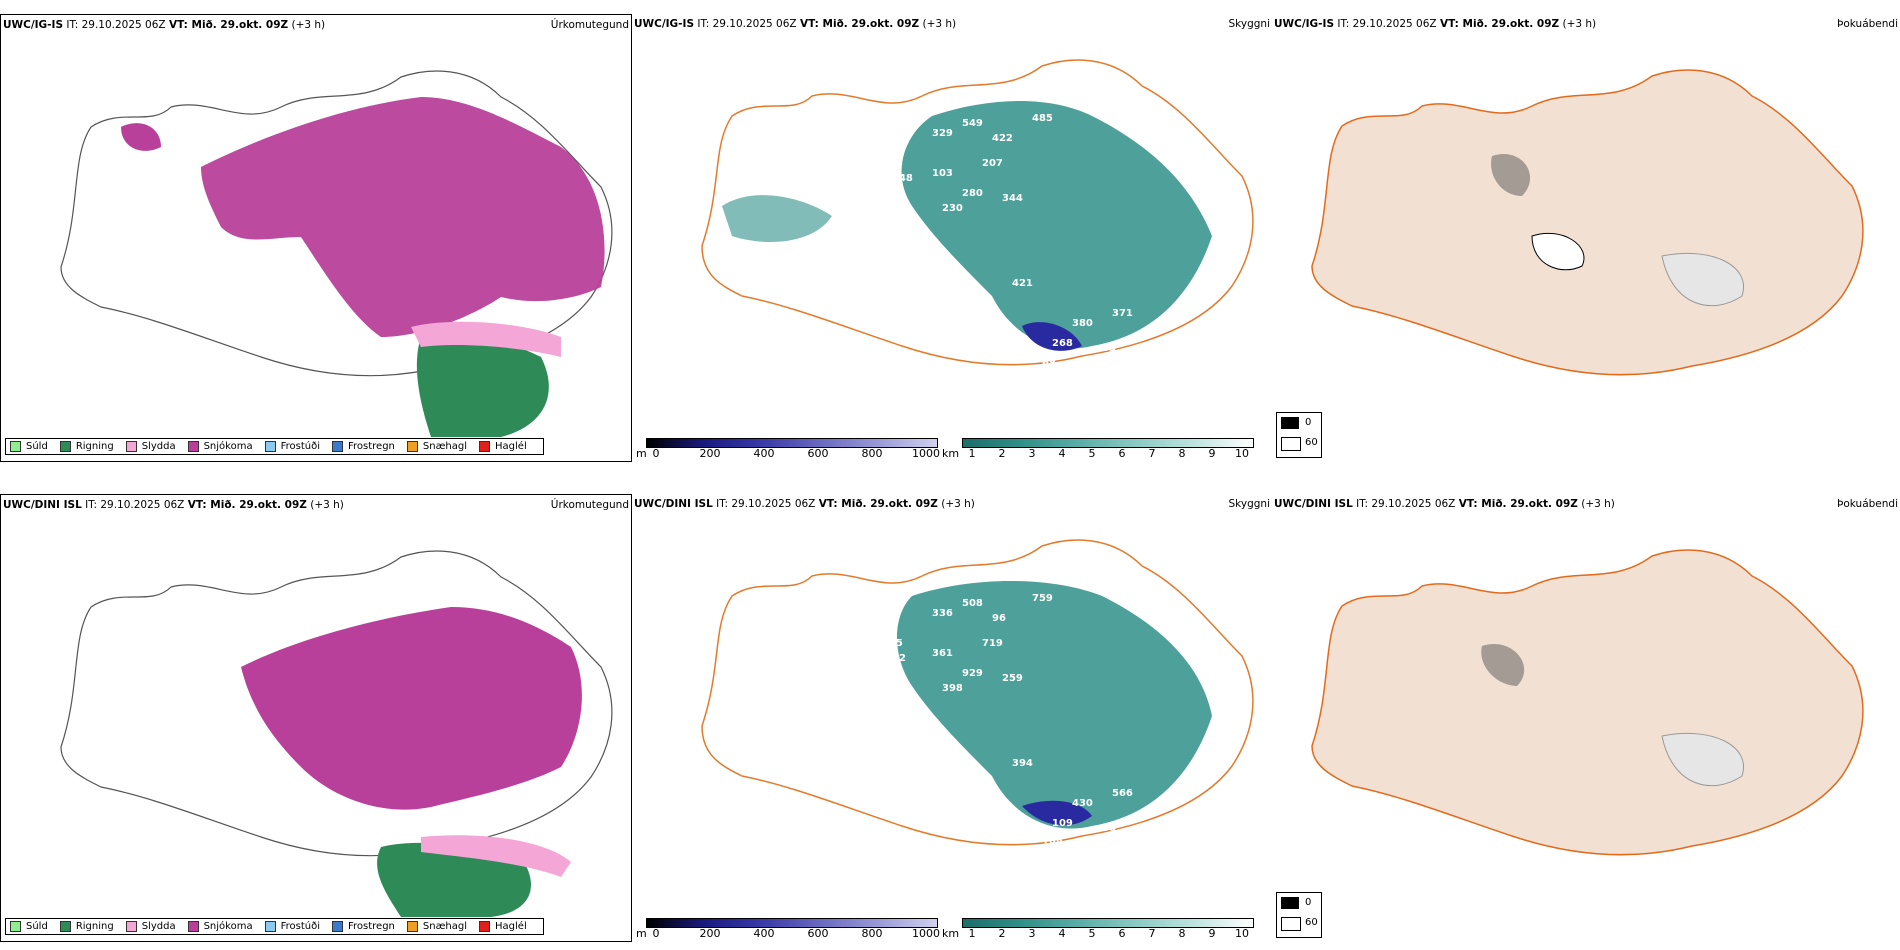 The height and width of the screenshot is (950, 1900). I want to click on ceiling-label: 259, so click(1012, 678).